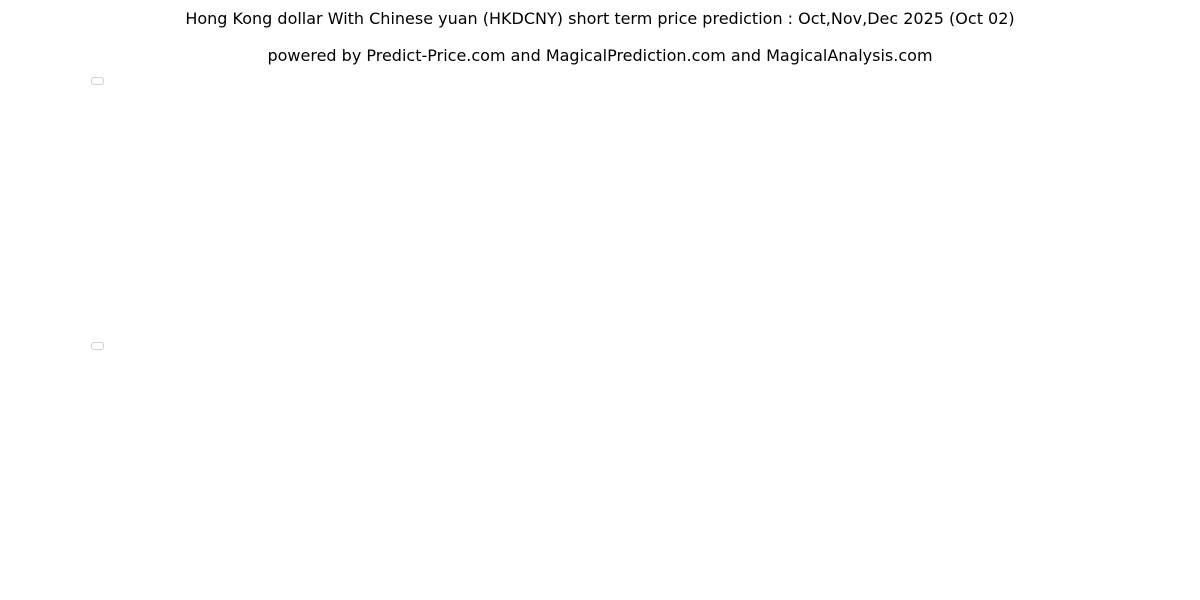 The height and width of the screenshot is (600, 1200). Describe the element at coordinates (97, 81) in the screenshot. I see `legend-top` at that location.